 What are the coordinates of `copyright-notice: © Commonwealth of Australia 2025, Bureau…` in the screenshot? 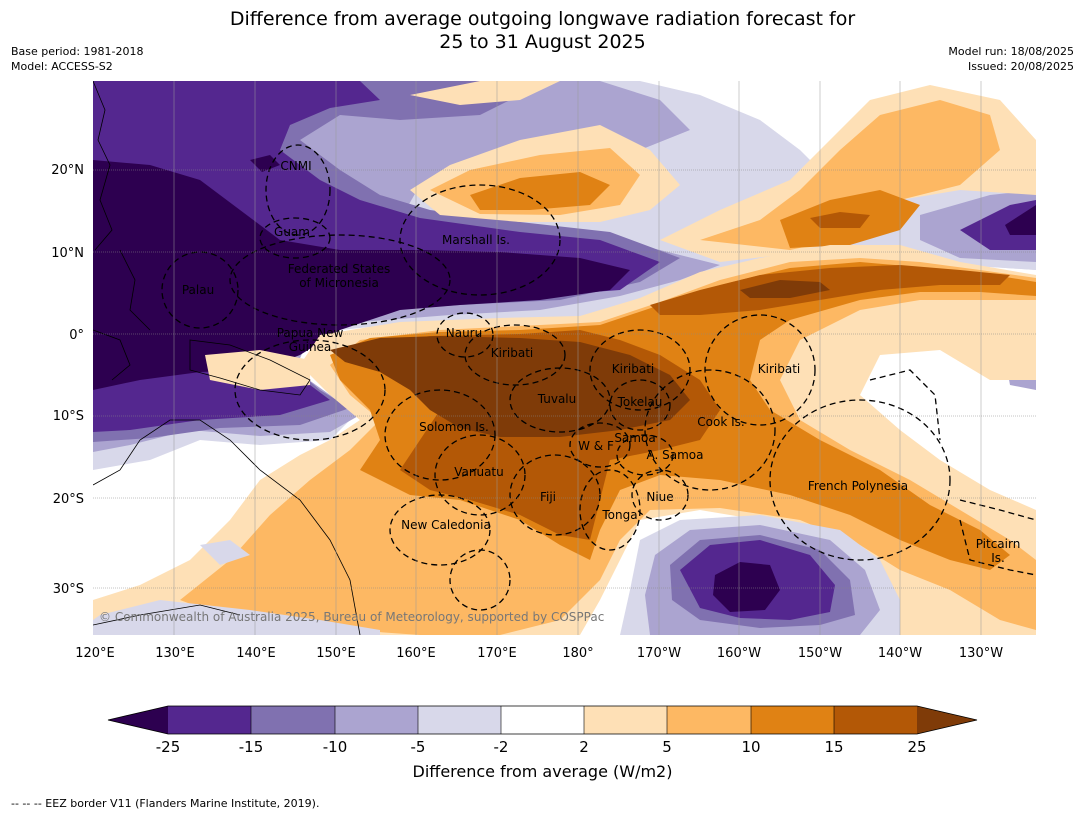 It's located at (351, 617).